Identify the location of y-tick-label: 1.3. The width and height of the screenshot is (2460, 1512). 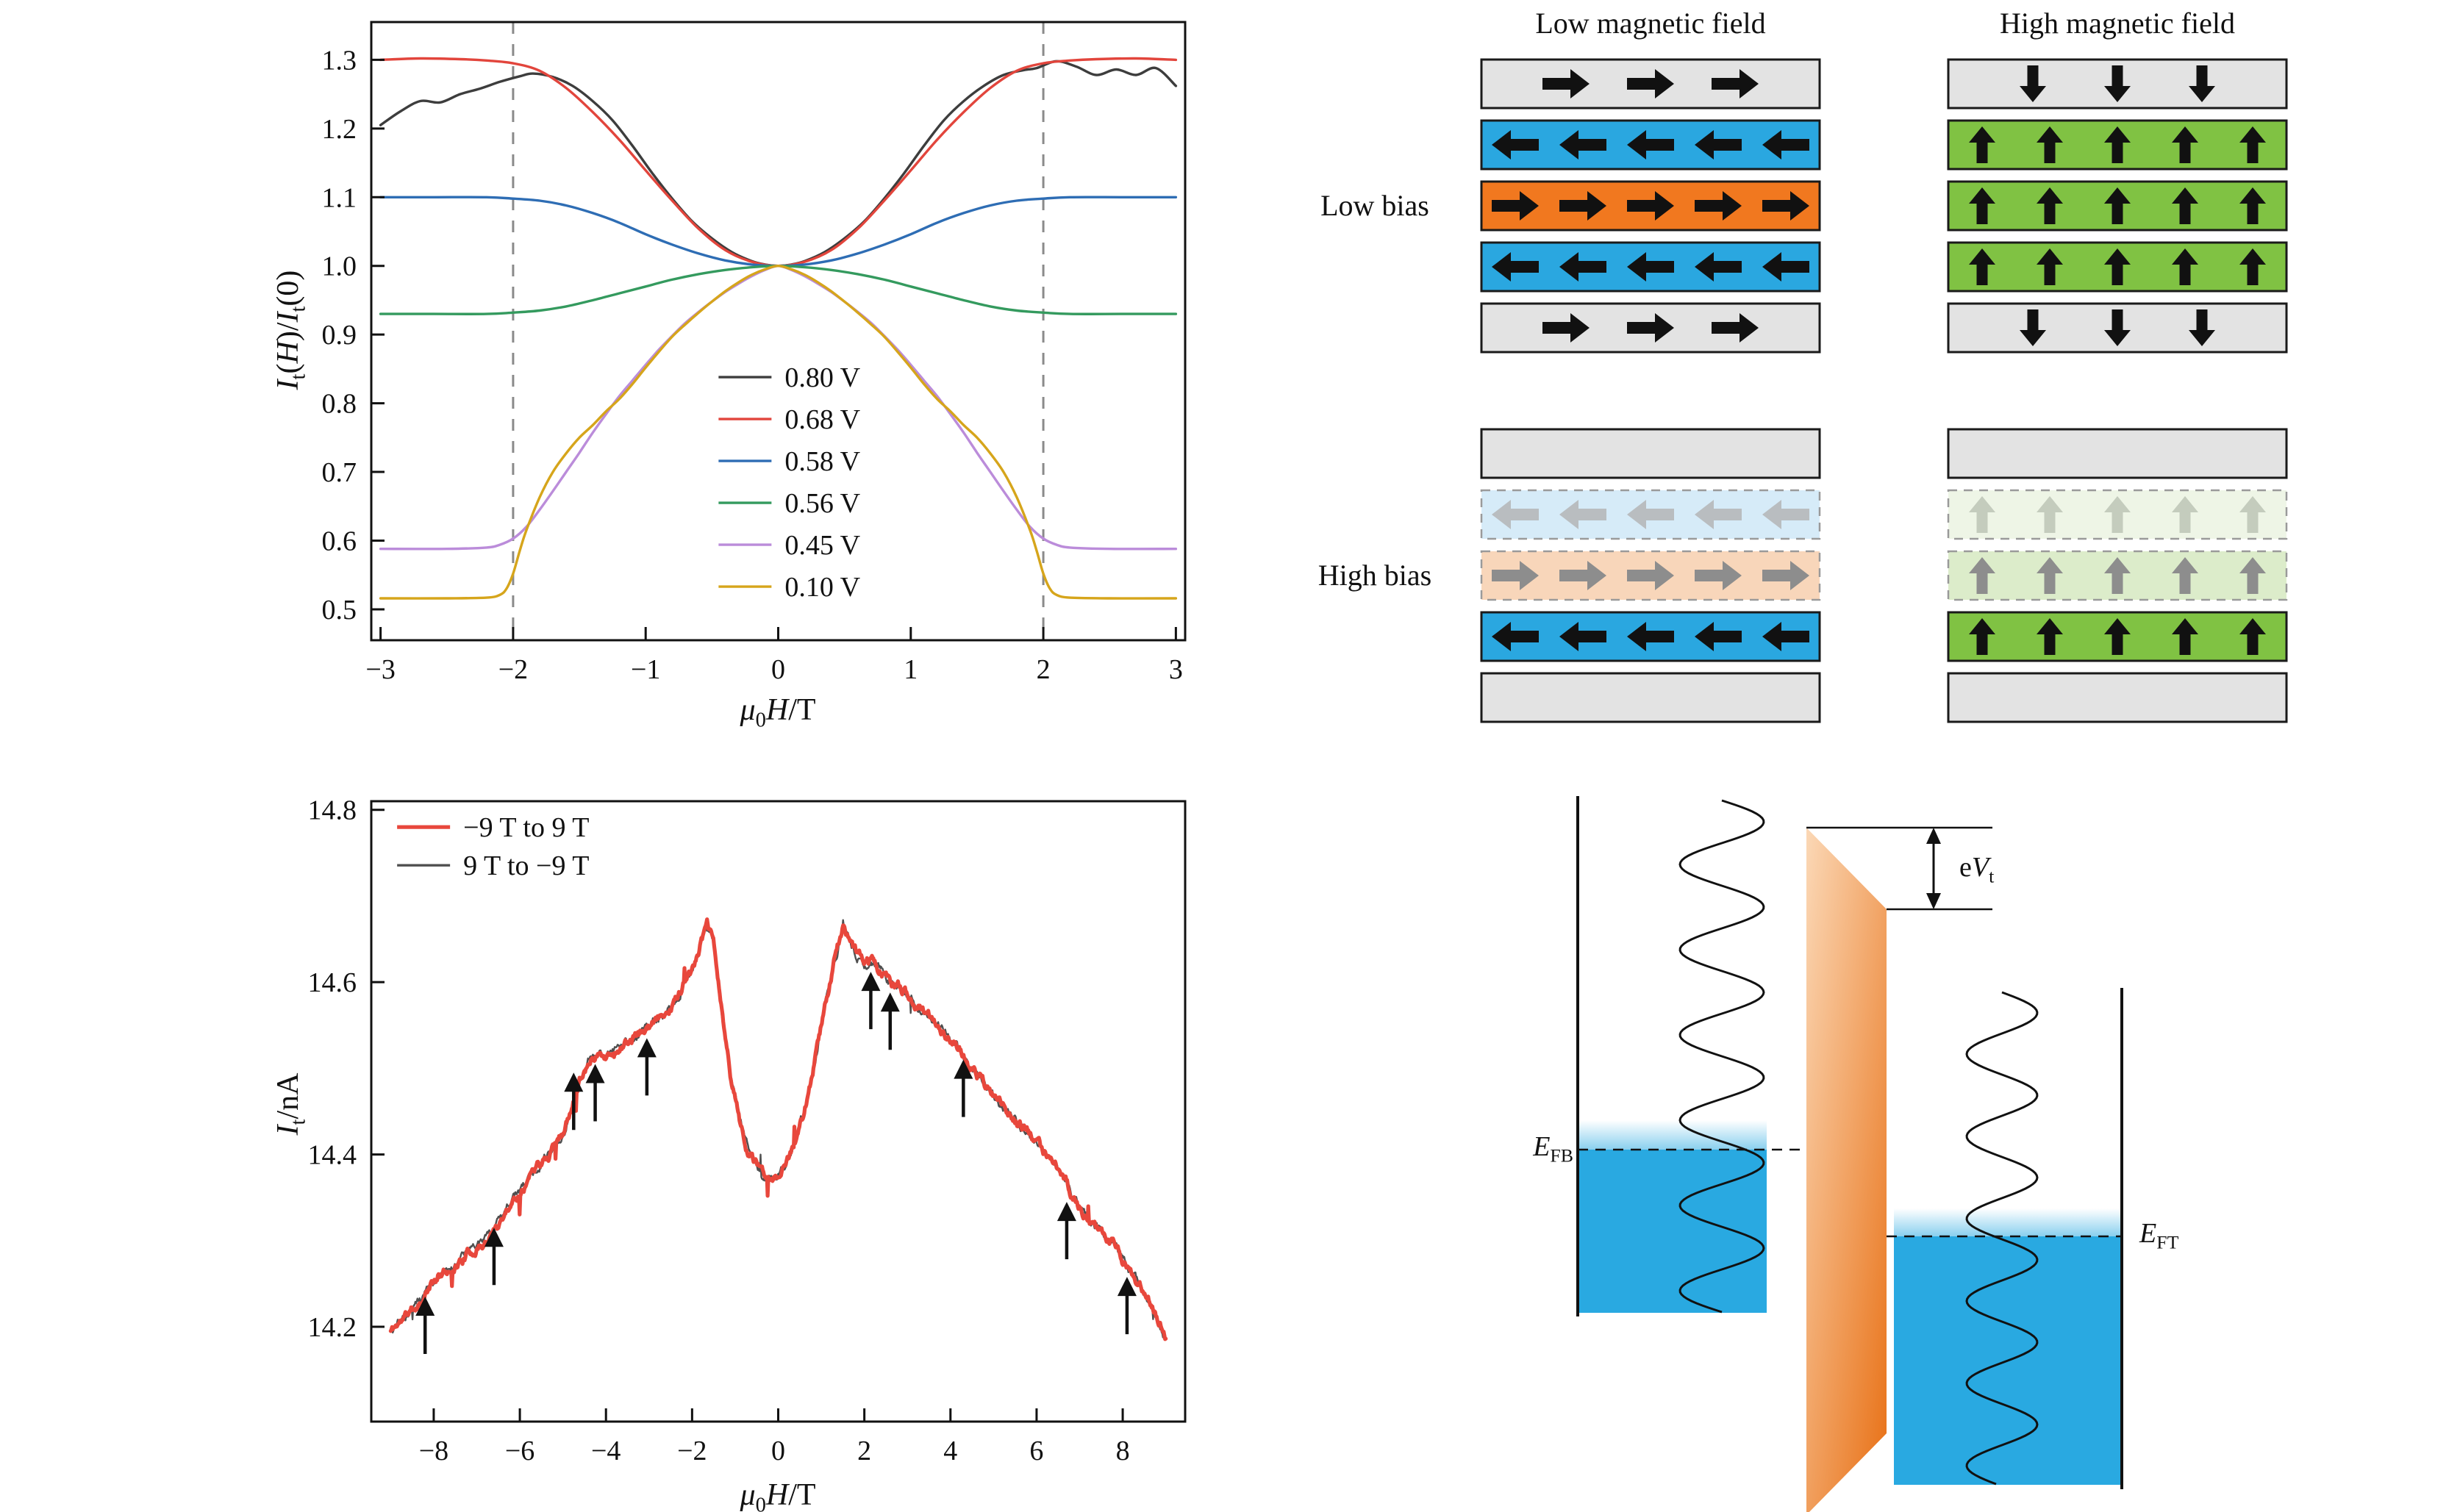
(339, 60).